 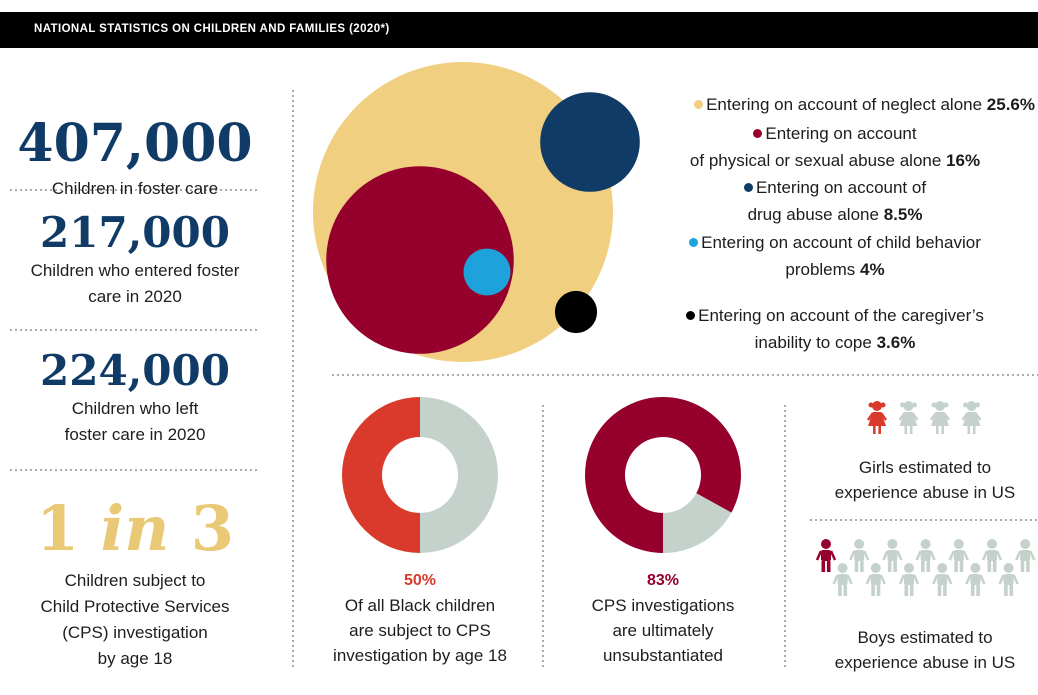 I want to click on stat-line: Children in foster care, so click(x=135, y=188).